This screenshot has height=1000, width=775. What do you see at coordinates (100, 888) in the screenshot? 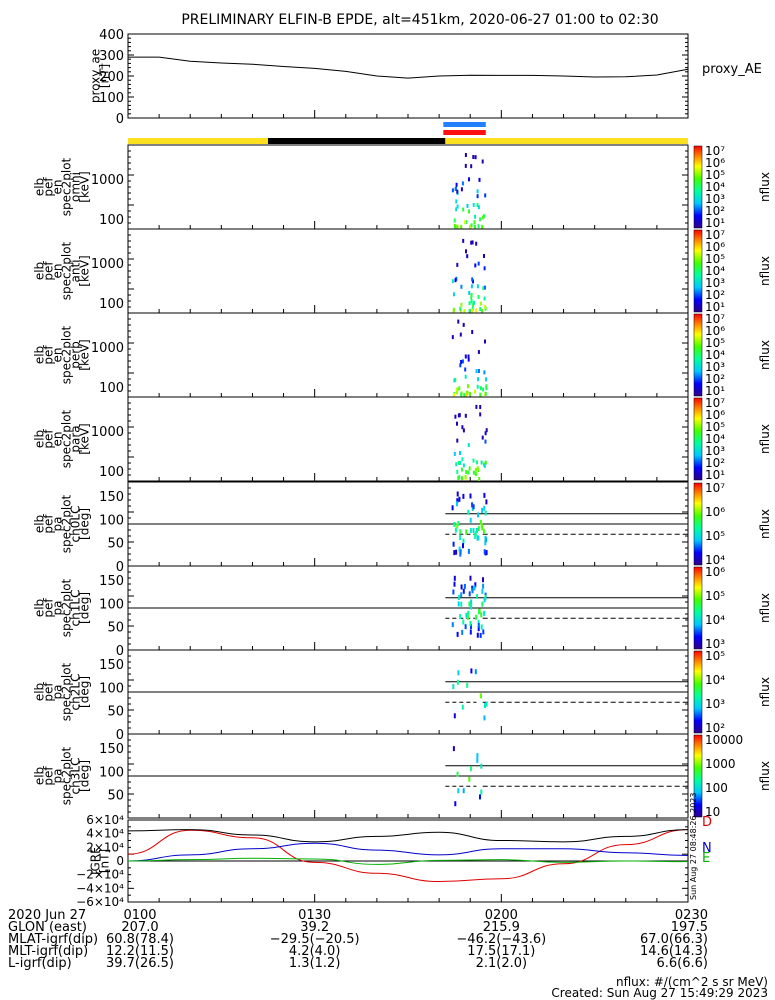
I see `y-tick-label: −4×10⁴` at bounding box center [100, 888].